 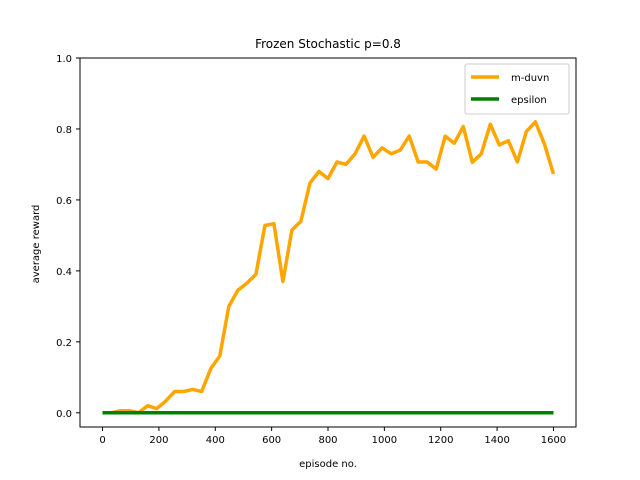 I want to click on x-tick-label: 400, so click(x=215, y=440).